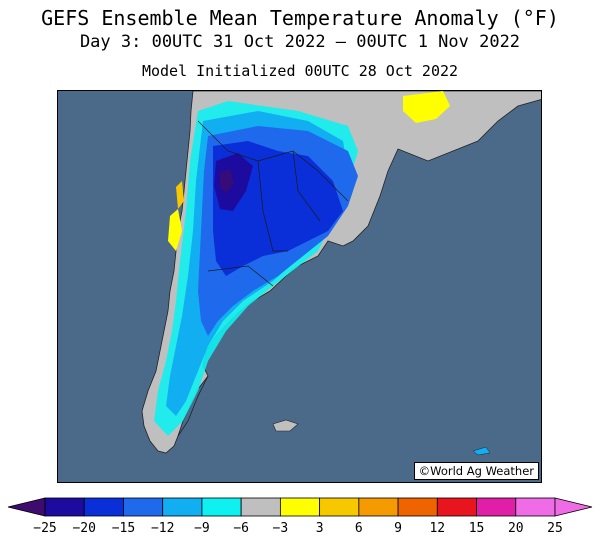 The width and height of the screenshot is (600, 548). Describe the element at coordinates (573, 507) in the screenshot. I see `colorbar-high-triangle` at that location.